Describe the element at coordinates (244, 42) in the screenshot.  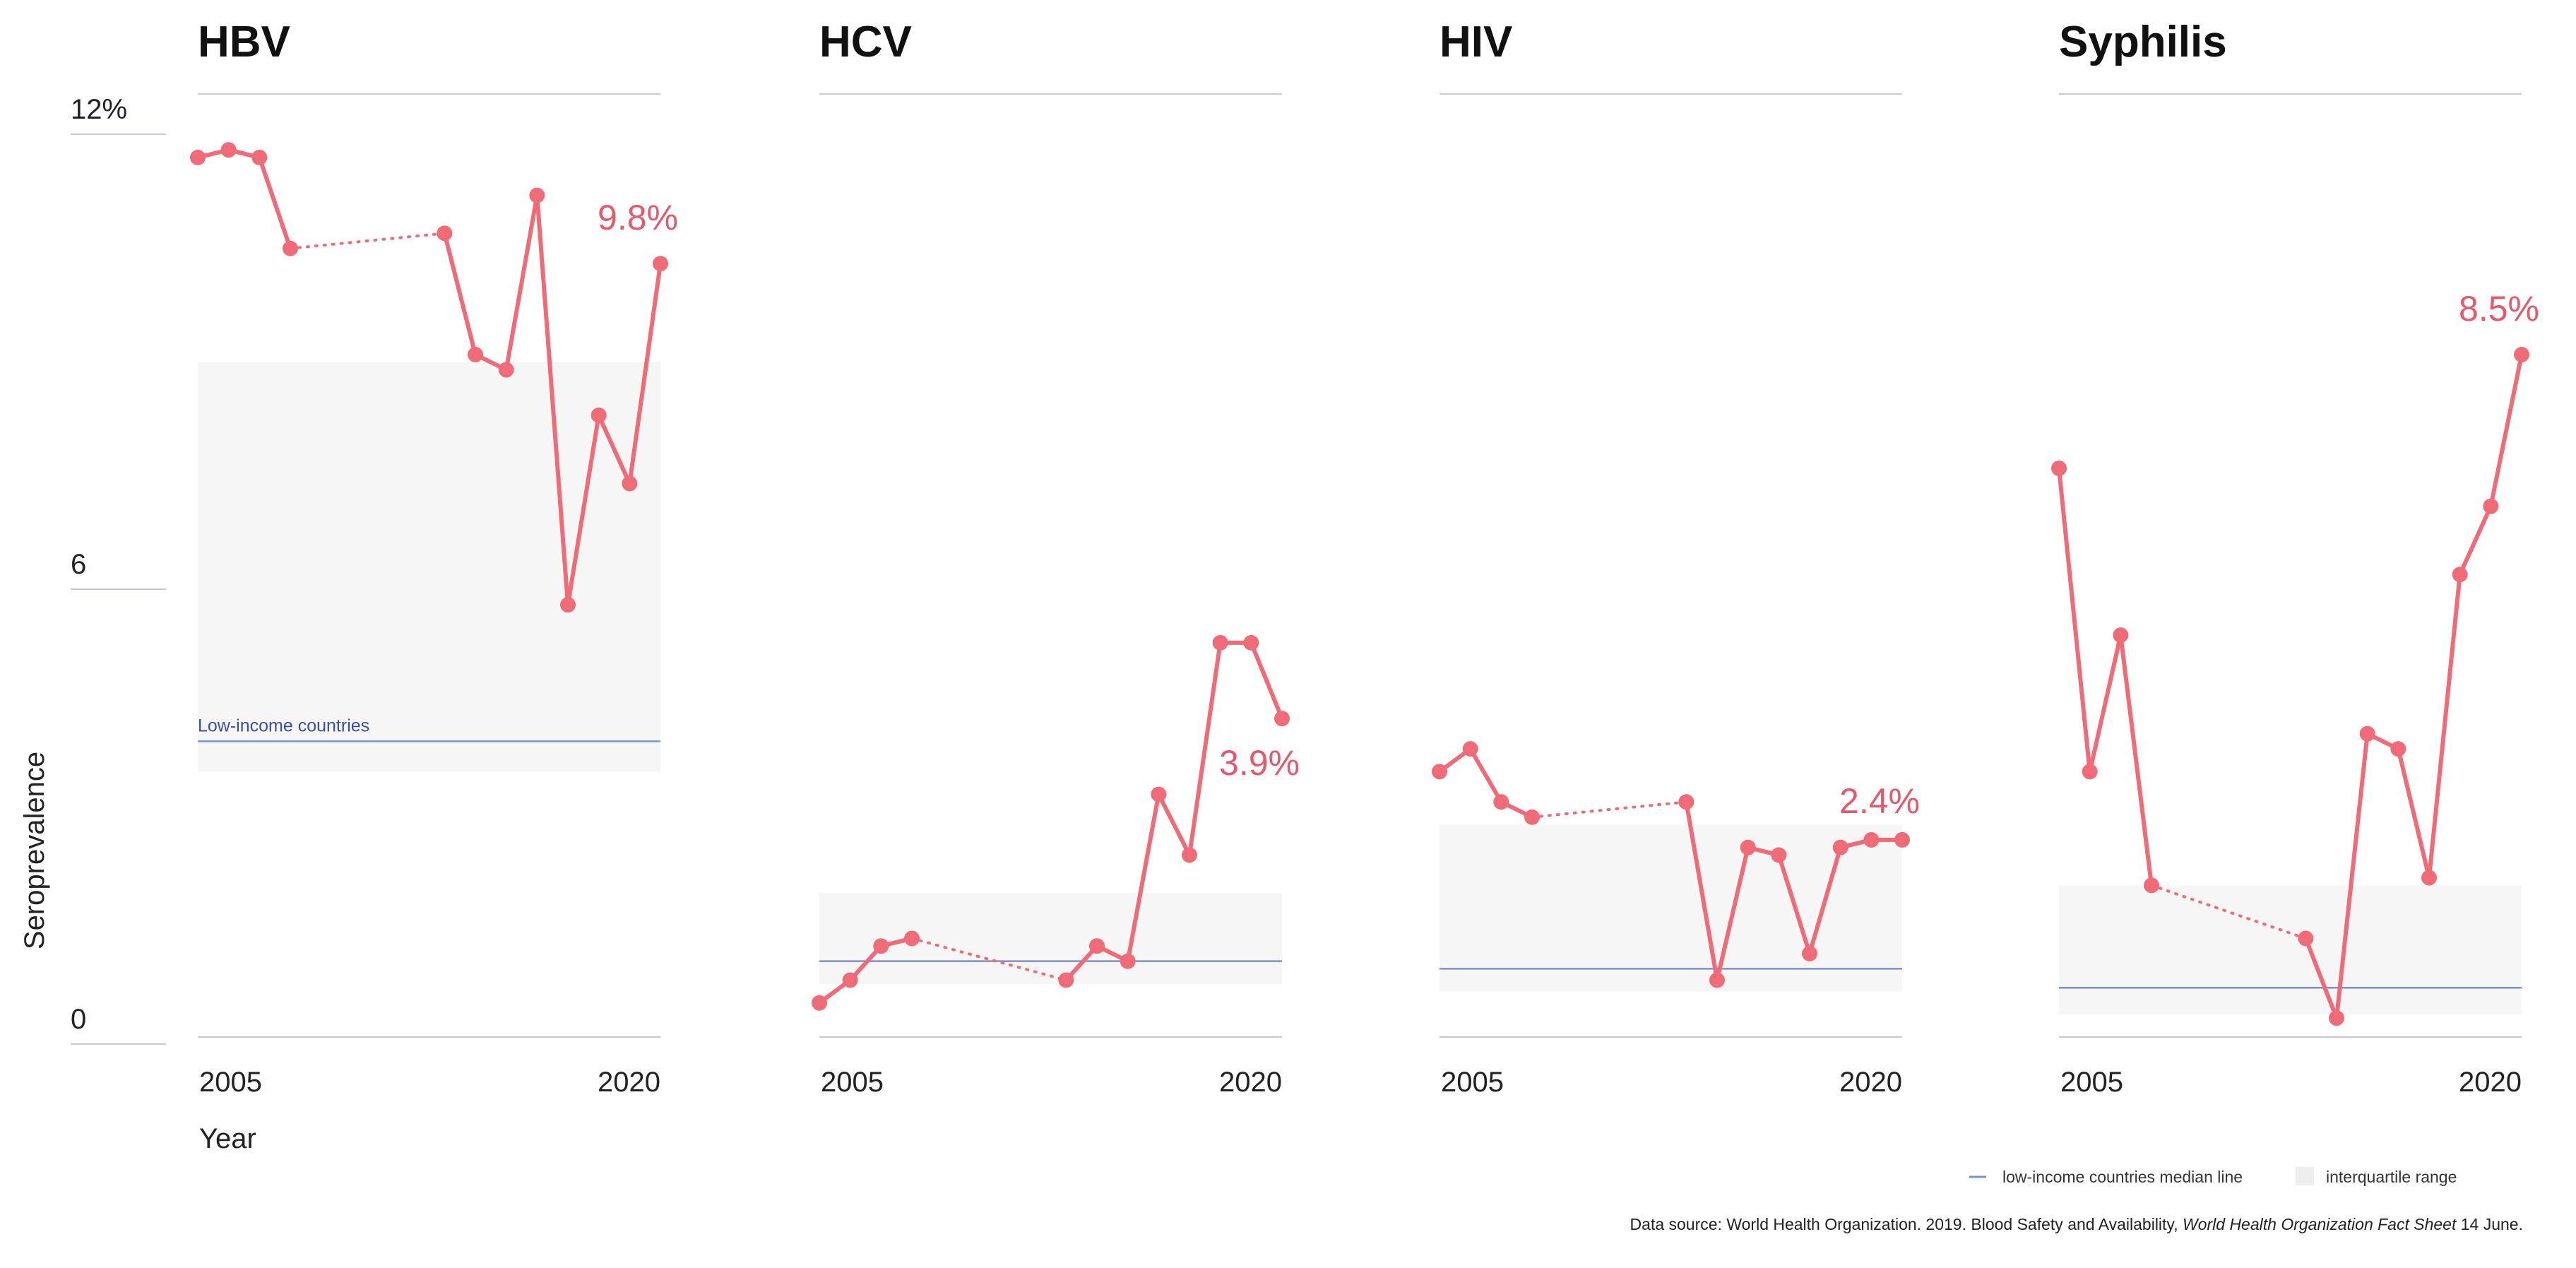
I see `panel-title-hbv: HBV` at that location.